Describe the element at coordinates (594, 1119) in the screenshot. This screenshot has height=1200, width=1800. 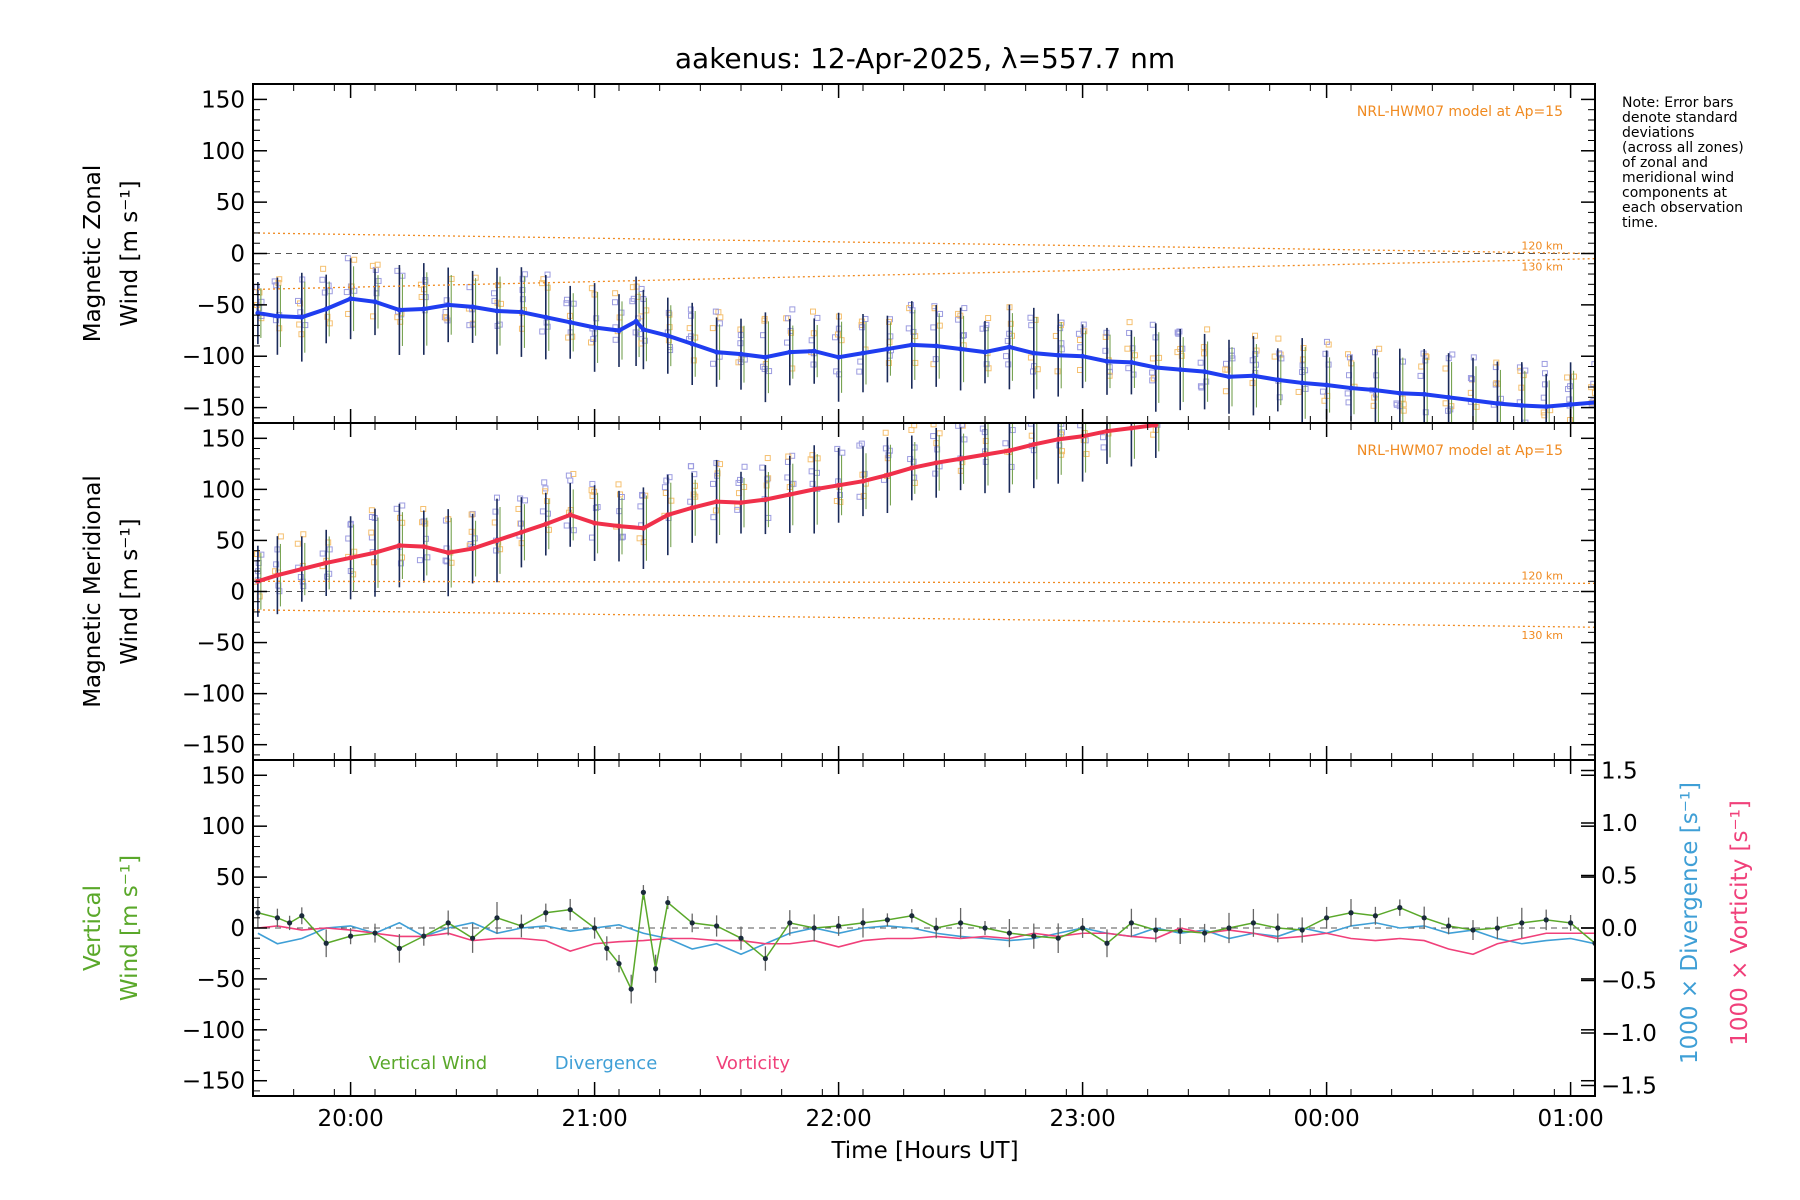
I see `x-tick-label: 21:00` at that location.